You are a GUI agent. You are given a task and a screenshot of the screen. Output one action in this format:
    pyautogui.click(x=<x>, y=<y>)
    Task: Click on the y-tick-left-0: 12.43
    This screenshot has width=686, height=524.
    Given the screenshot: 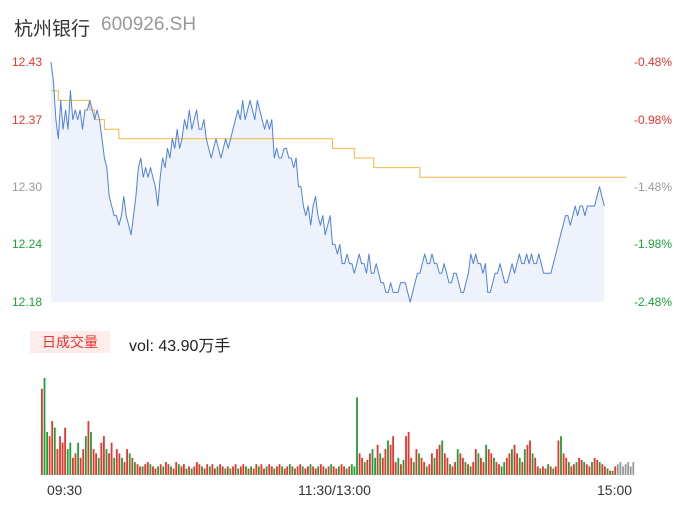 What is the action you would take?
    pyautogui.click(x=27, y=62)
    